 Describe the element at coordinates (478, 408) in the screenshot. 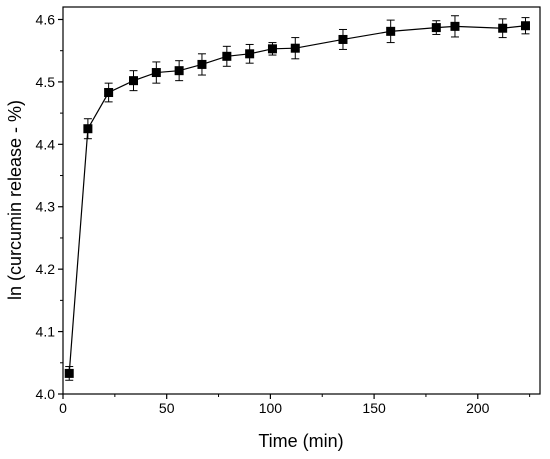

I see `x-tick-label: 200` at that location.